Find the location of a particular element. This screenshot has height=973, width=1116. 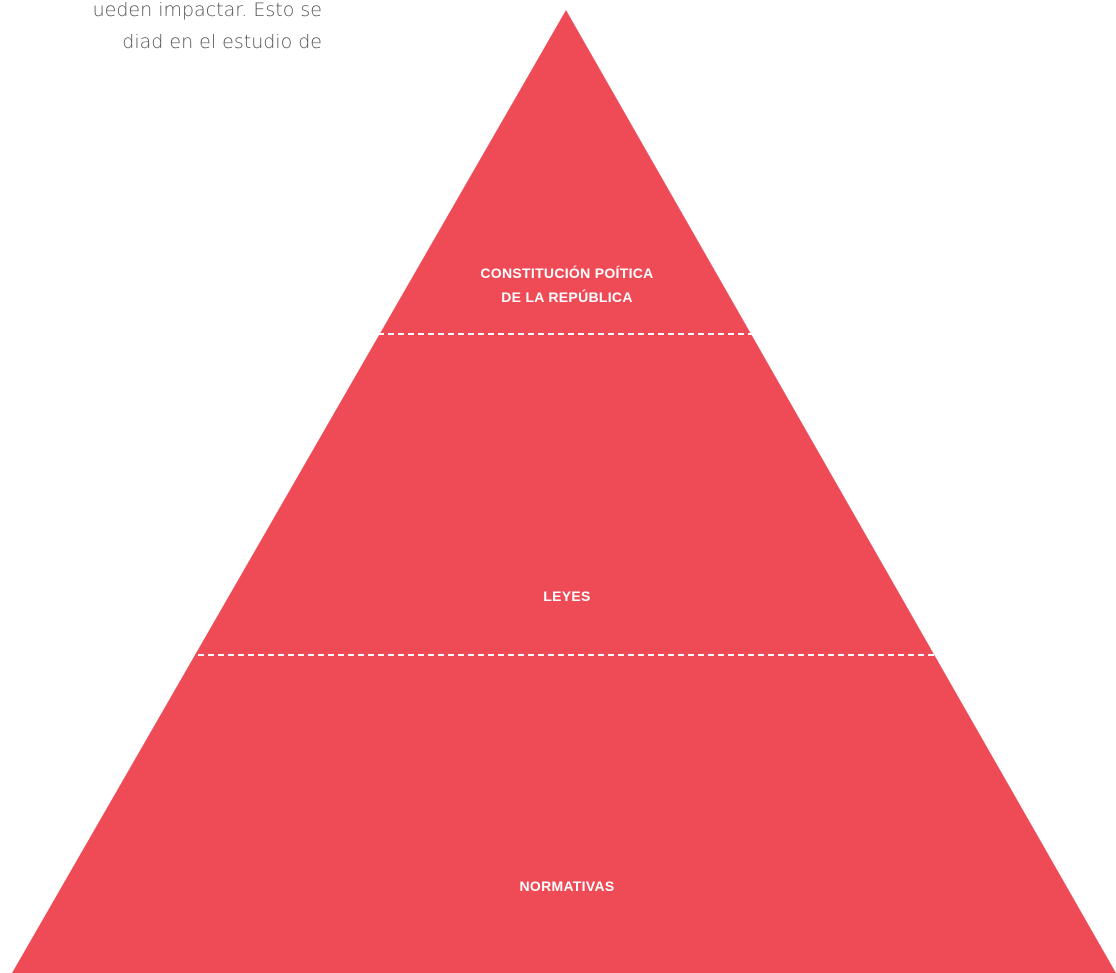

level-label: NORMATIVAS is located at coordinates (566, 886).